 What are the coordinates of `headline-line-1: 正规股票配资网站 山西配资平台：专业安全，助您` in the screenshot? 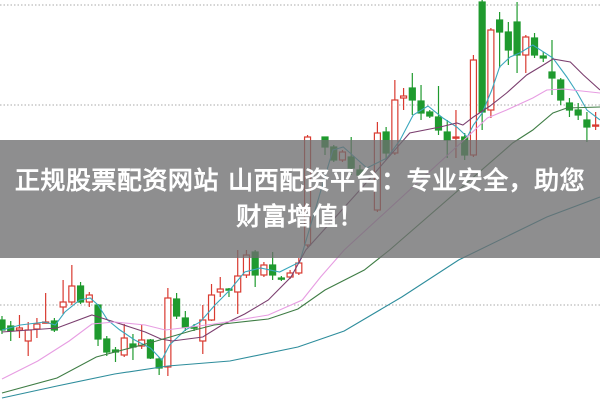 It's located at (300, 180).